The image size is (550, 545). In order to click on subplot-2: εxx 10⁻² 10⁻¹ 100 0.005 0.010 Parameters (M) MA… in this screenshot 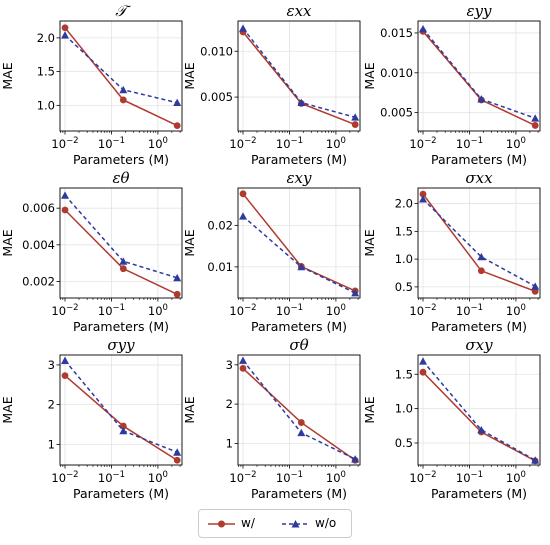, I will do `click(271, 84)`.